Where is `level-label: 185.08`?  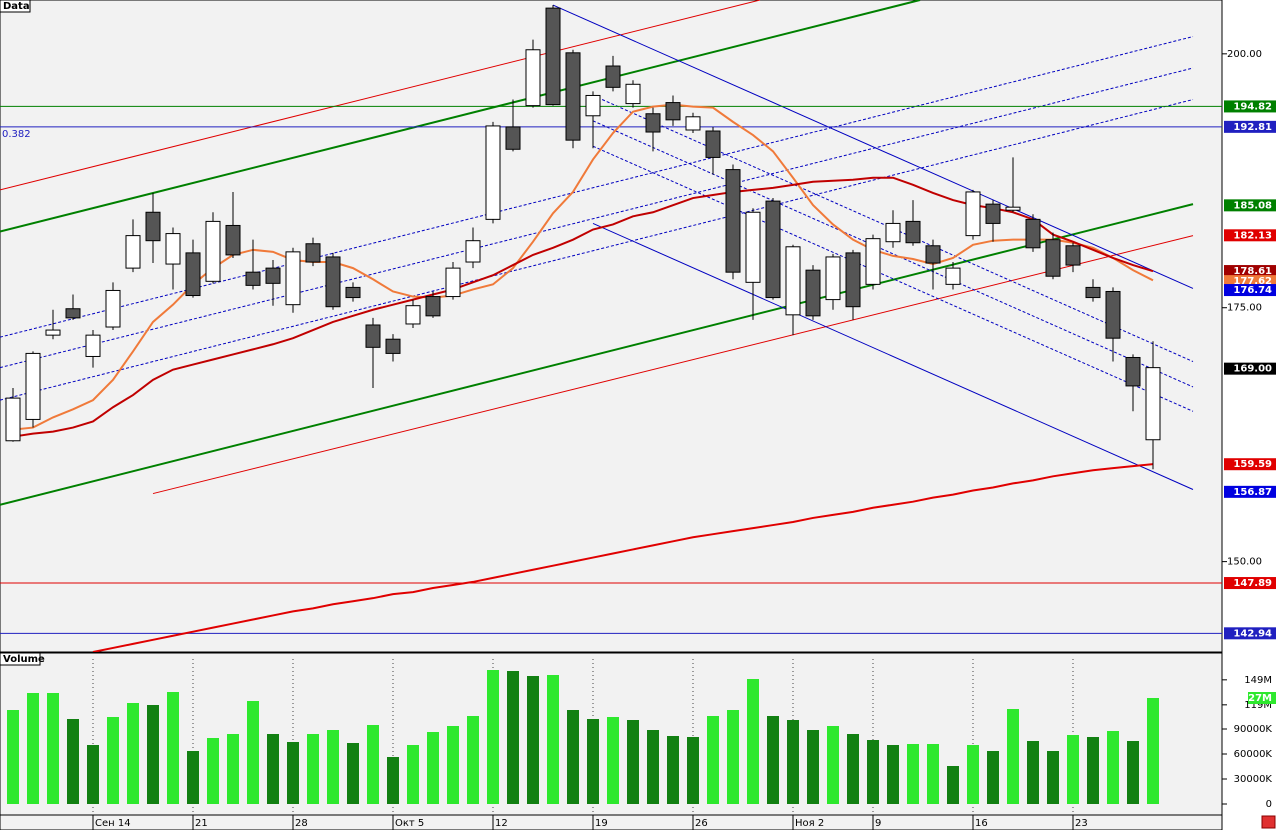
level-label: 185.08 is located at coordinates (1252, 205).